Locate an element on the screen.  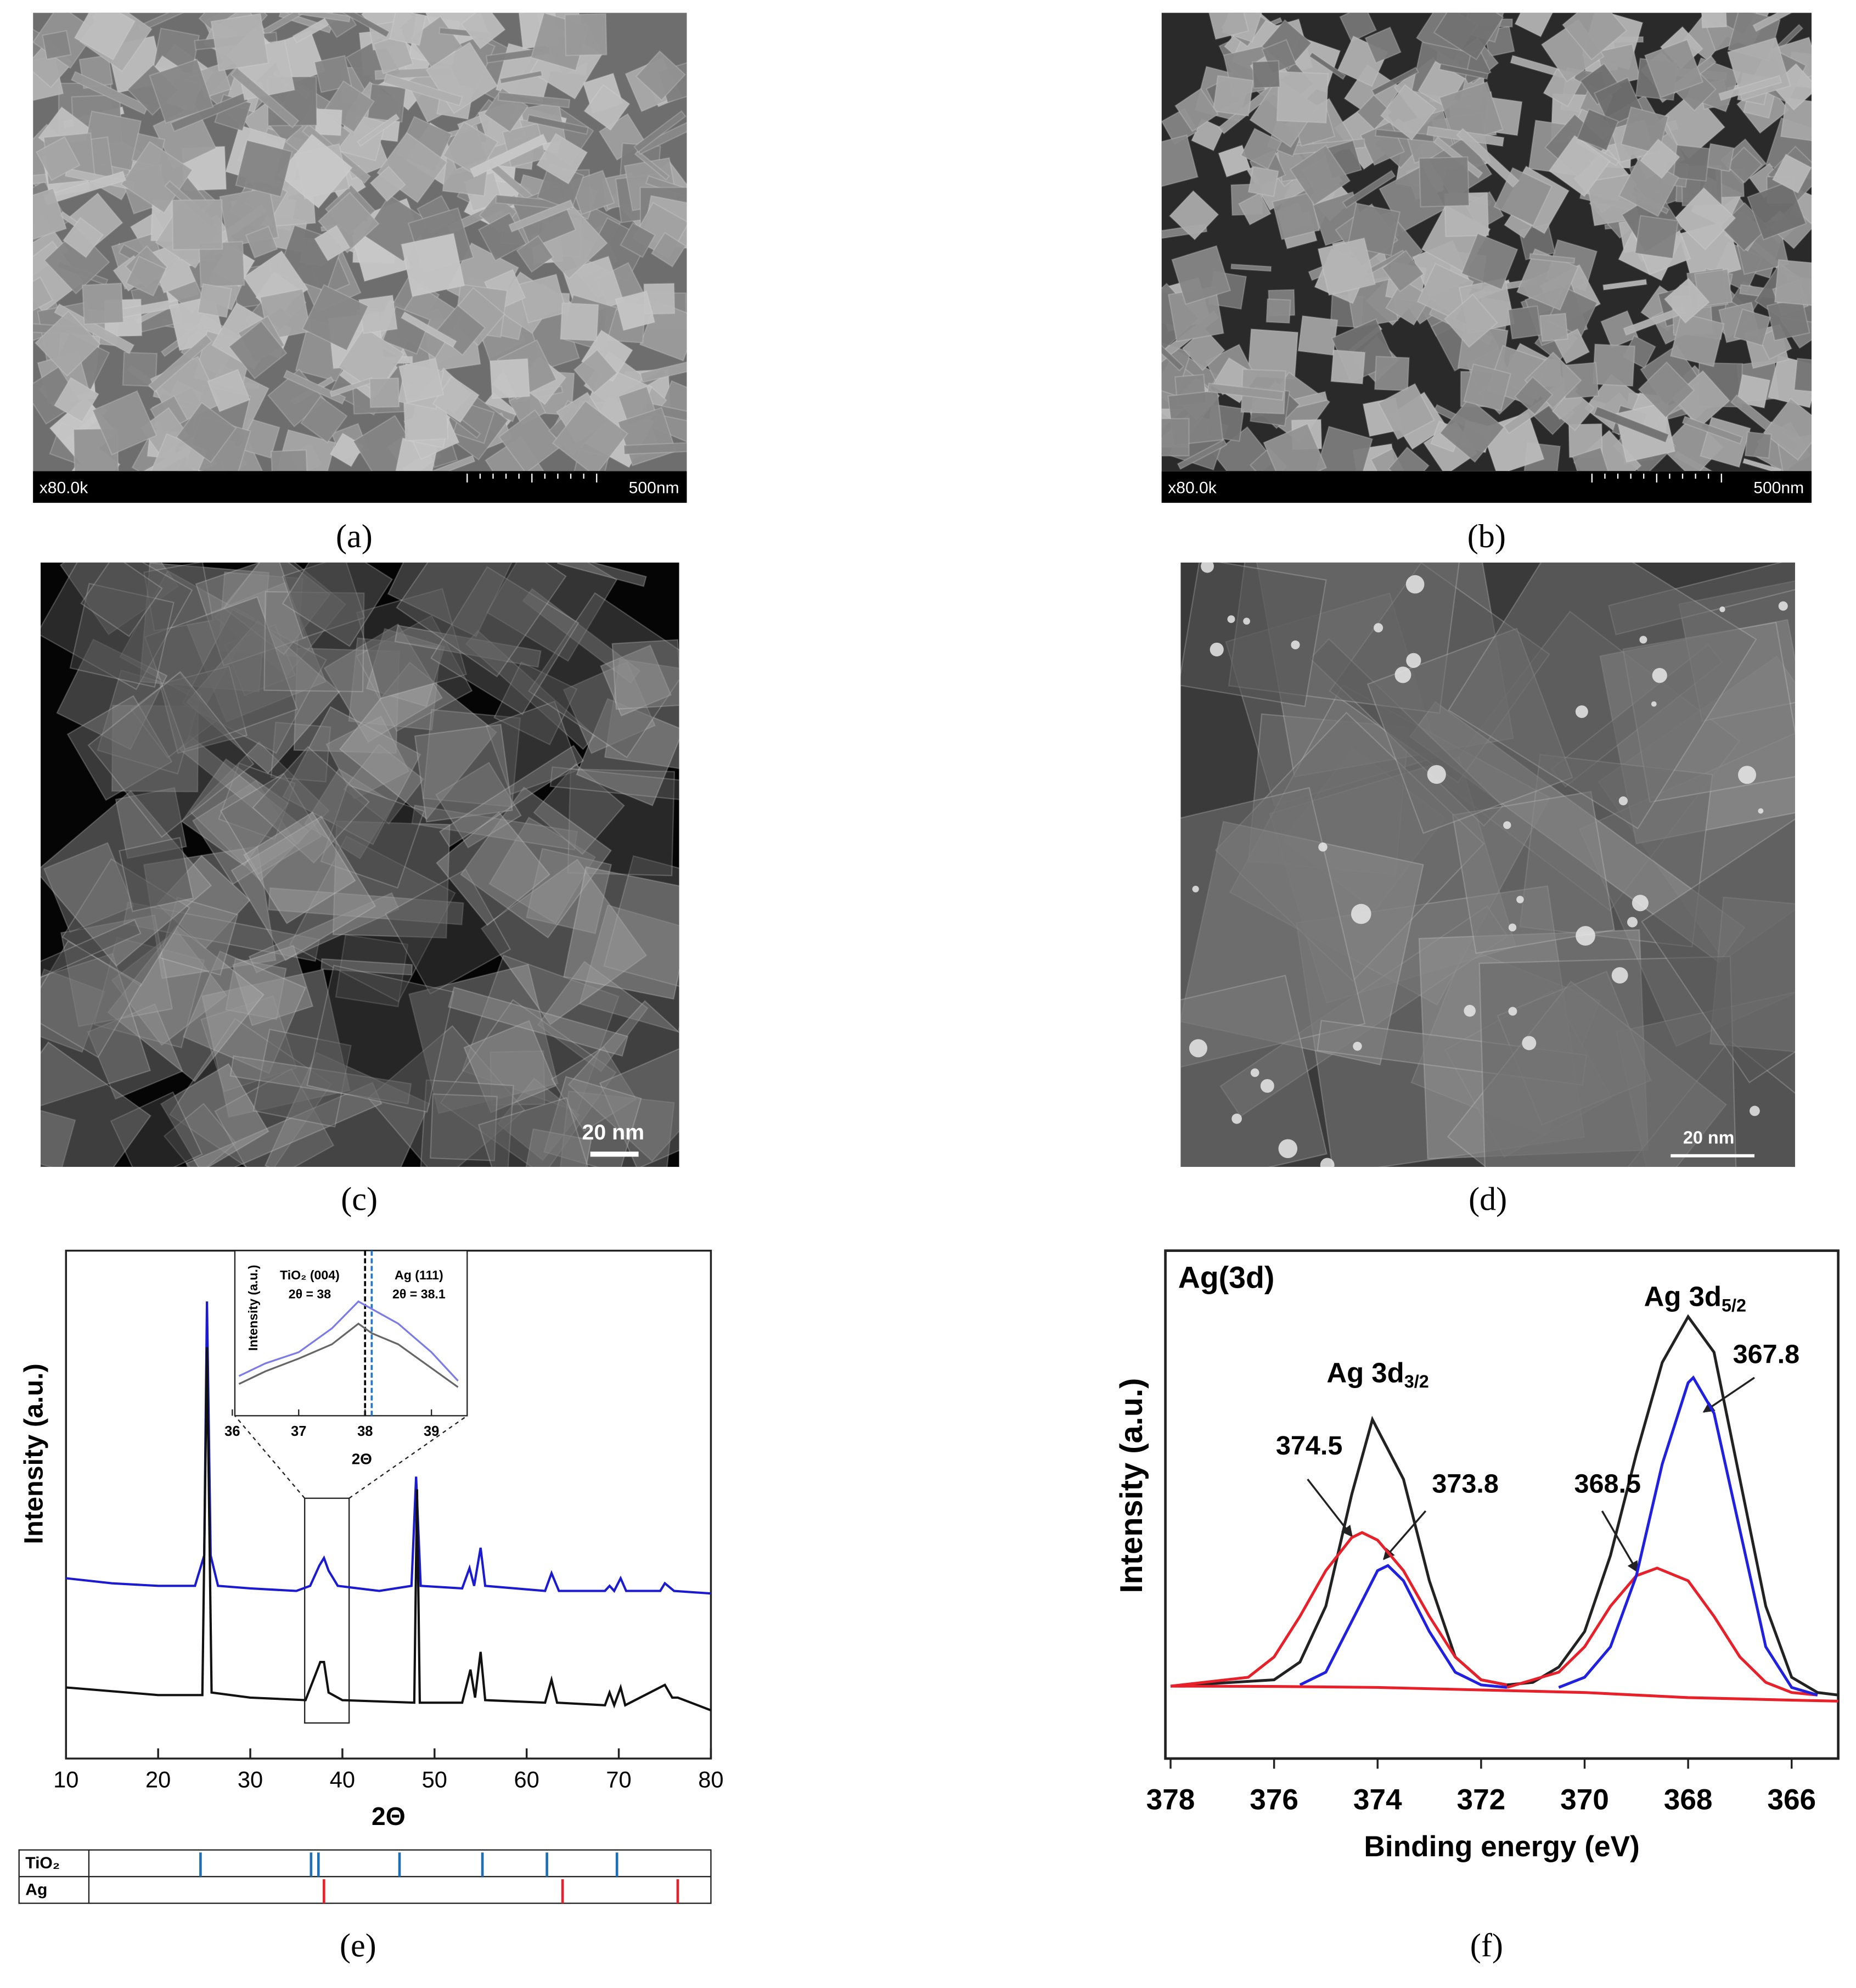
inset-annotation: 2θ = 38.1 is located at coordinates (419, 1294).